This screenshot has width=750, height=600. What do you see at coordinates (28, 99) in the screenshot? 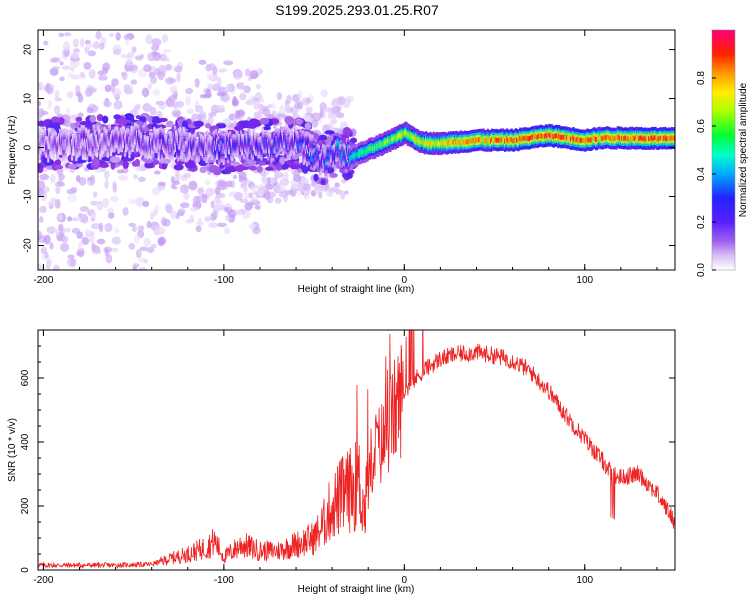
I see `heatmap-y-tick-label: 10` at bounding box center [28, 99].